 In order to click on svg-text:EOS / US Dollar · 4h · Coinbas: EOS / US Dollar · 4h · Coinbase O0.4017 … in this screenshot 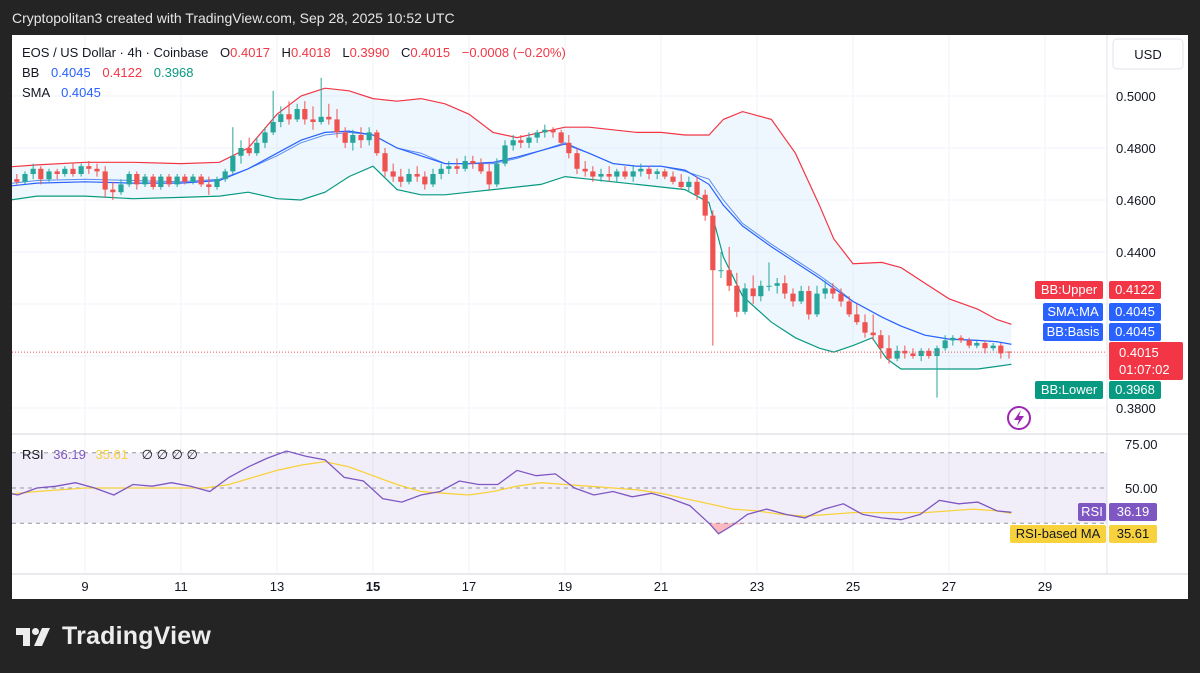, I will do `click(294, 52)`.